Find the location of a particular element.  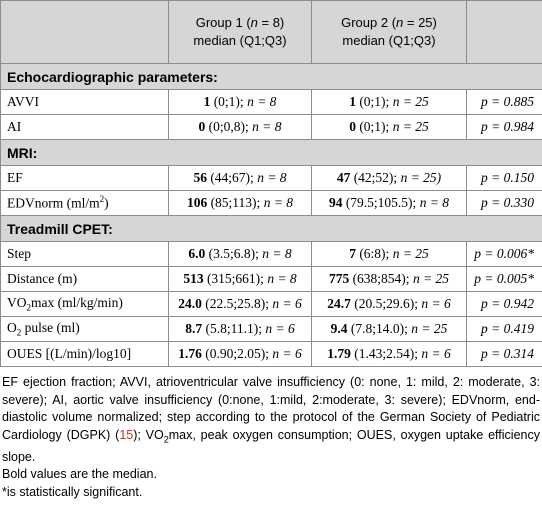

row-label: AVVI is located at coordinates (84, 102).